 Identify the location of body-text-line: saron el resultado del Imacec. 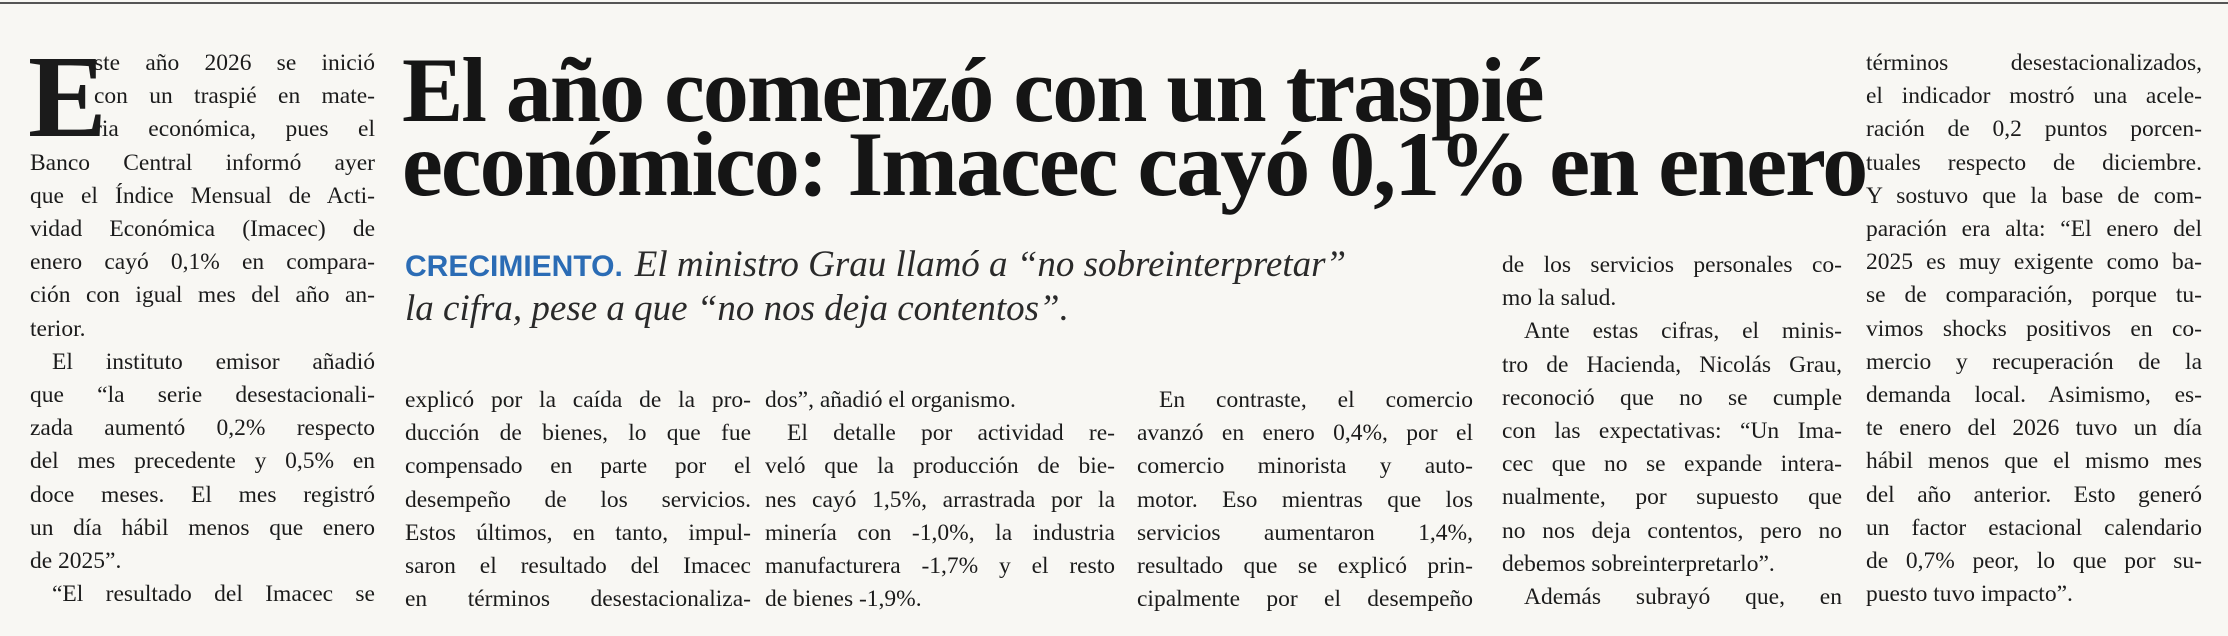
(578, 566).